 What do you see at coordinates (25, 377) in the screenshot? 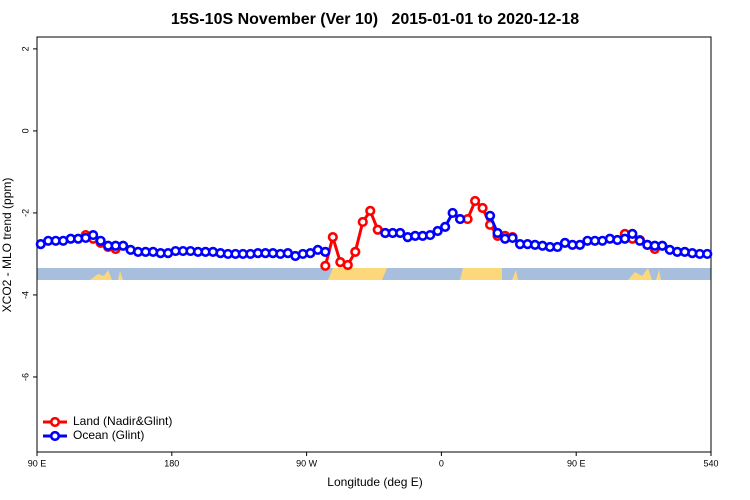
I see `y-tick-label: -6` at bounding box center [25, 377].